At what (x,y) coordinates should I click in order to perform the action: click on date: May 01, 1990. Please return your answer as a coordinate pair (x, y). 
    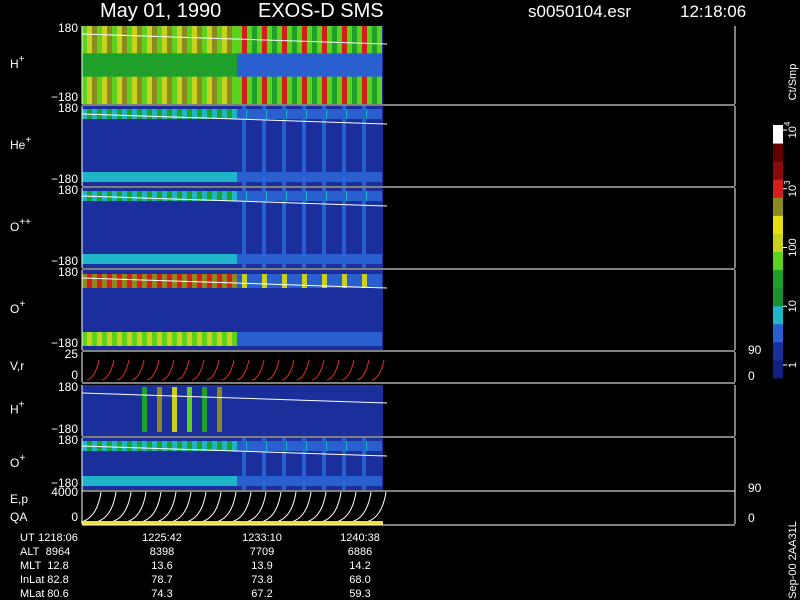
    Looking at the image, I should click on (160, 11).